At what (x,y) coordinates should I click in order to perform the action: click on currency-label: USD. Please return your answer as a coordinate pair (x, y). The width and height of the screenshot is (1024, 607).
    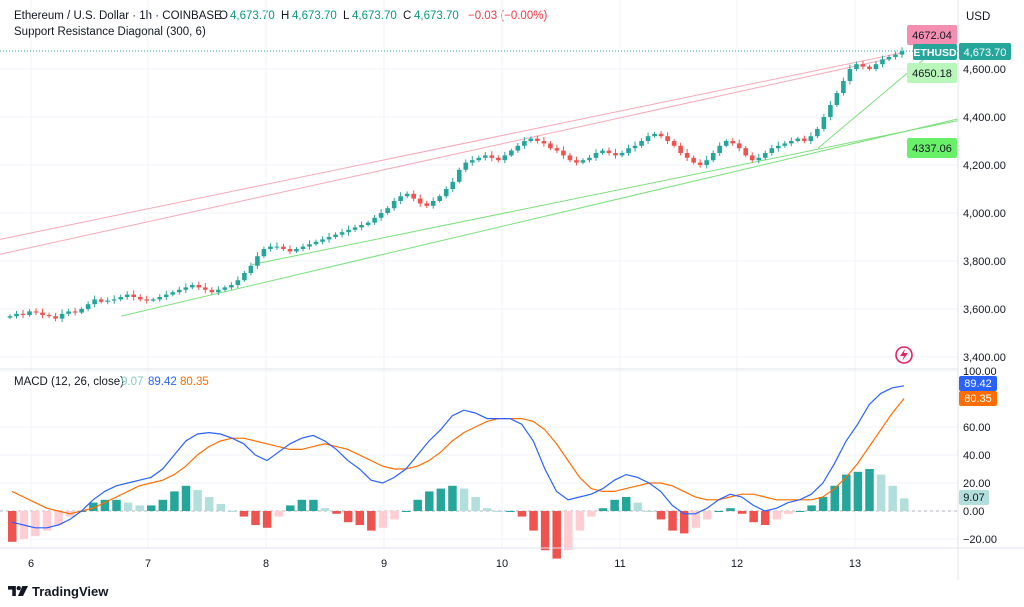
    Looking at the image, I should click on (978, 17).